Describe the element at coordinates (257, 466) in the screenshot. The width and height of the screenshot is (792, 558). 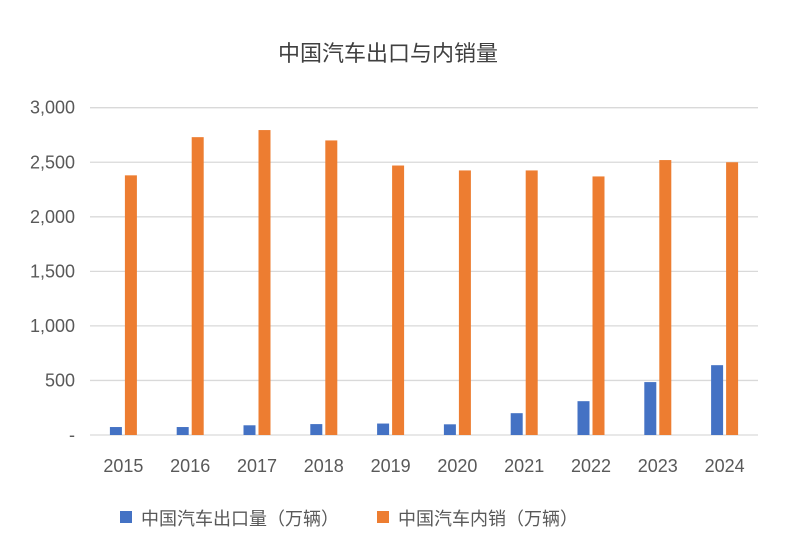
I see `x-tick-label: 2017` at that location.